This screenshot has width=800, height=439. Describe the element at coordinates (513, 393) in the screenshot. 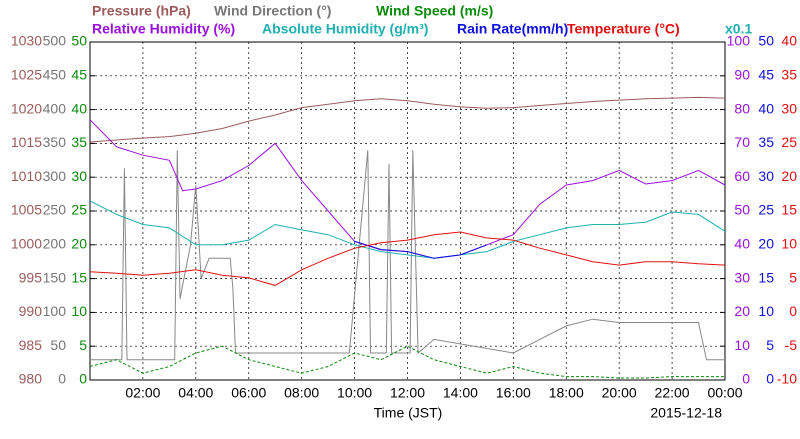

I see `x-tick-label: 16:00` at that location.